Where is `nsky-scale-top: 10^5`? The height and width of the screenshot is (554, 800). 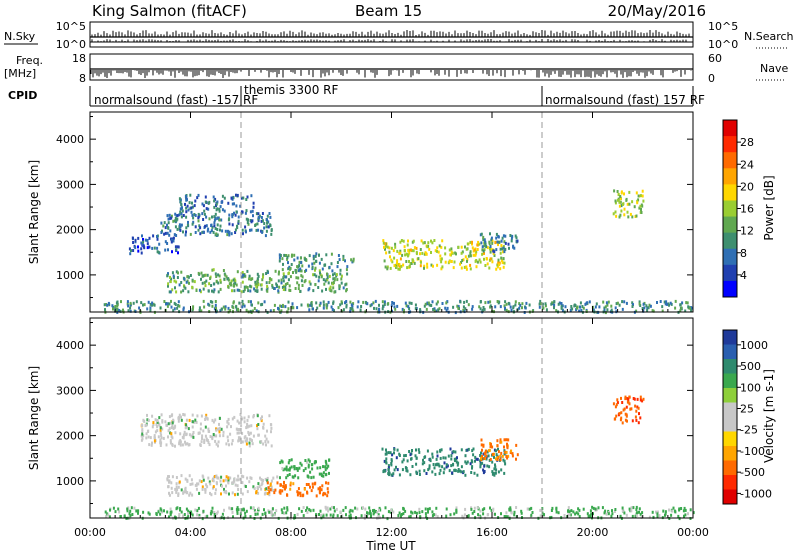 nsky-scale-top: 10^5 is located at coordinates (71, 26).